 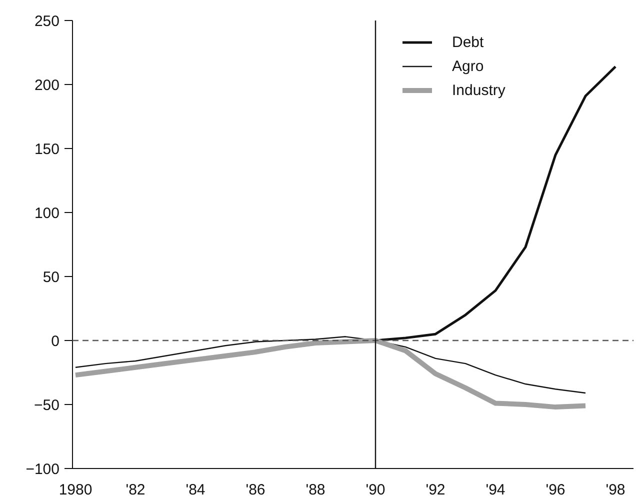 What do you see at coordinates (468, 42) in the screenshot?
I see `legend-label: Debt` at bounding box center [468, 42].